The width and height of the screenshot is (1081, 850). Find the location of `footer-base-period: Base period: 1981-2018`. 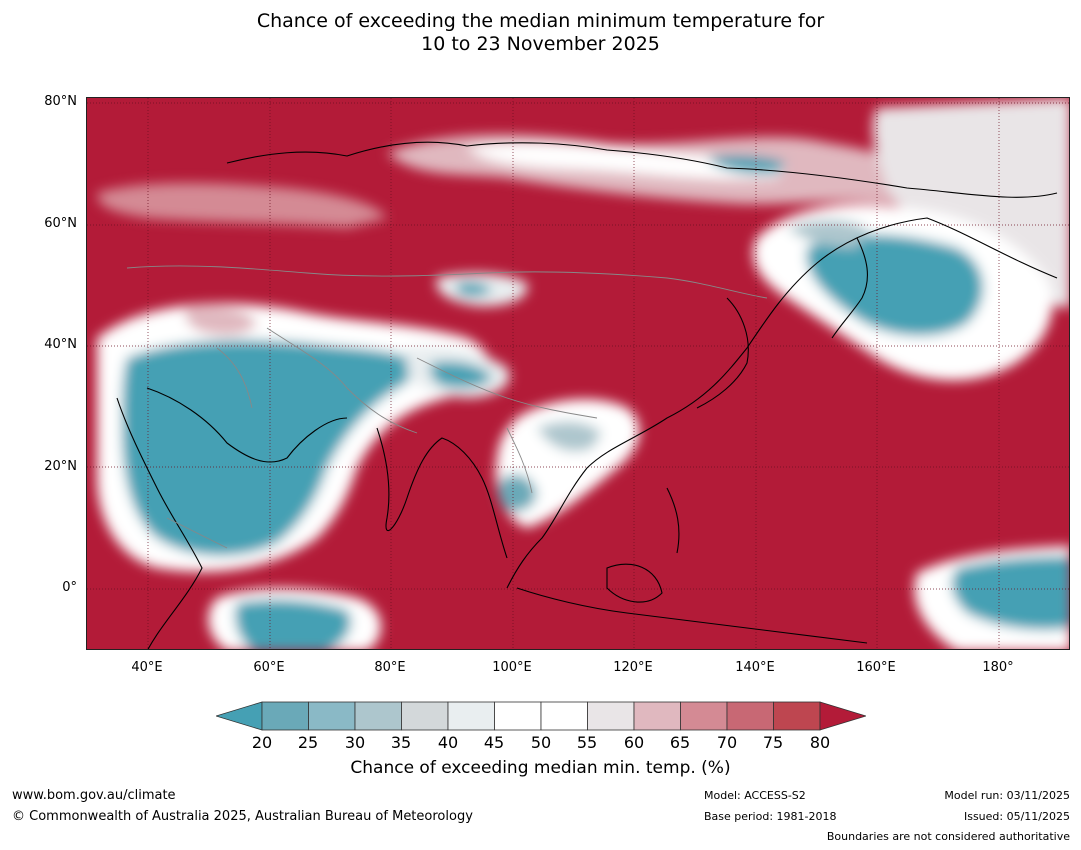

footer-base-period: Base period: 1981-2018 is located at coordinates (770, 816).